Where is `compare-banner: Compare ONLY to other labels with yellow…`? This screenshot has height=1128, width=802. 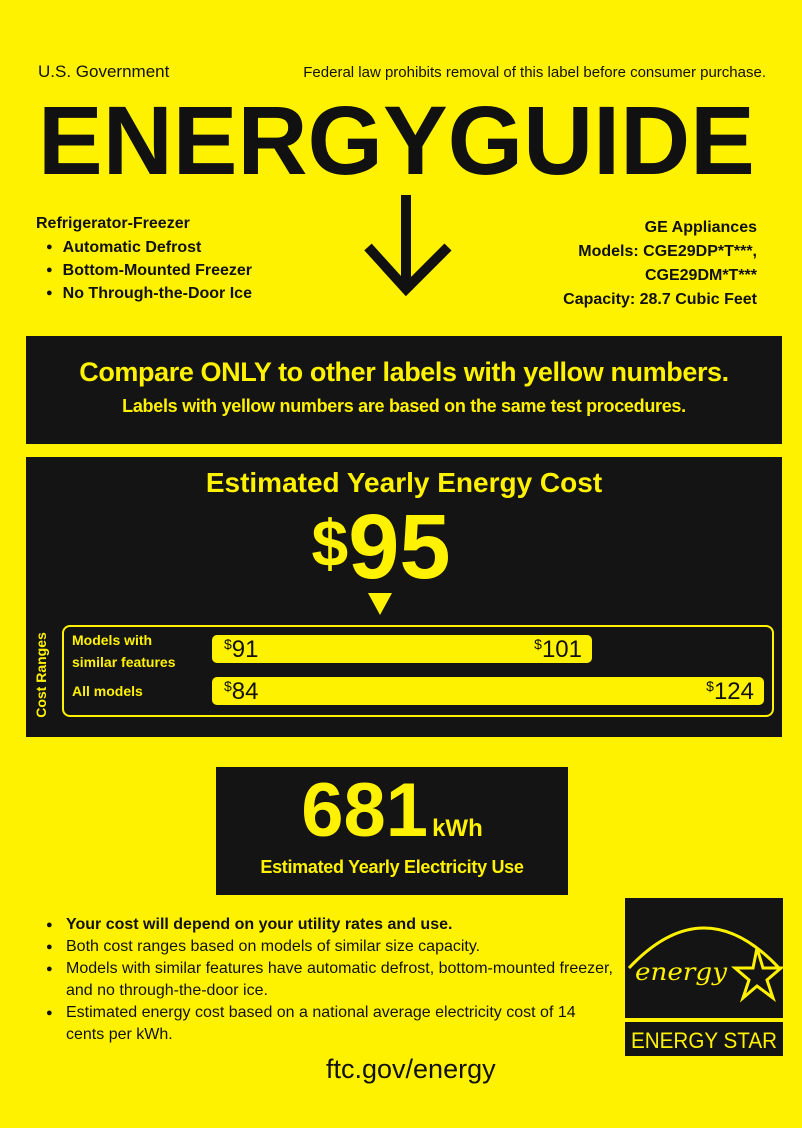
compare-banner: Compare ONLY to other labels with yellow… is located at coordinates (404, 390).